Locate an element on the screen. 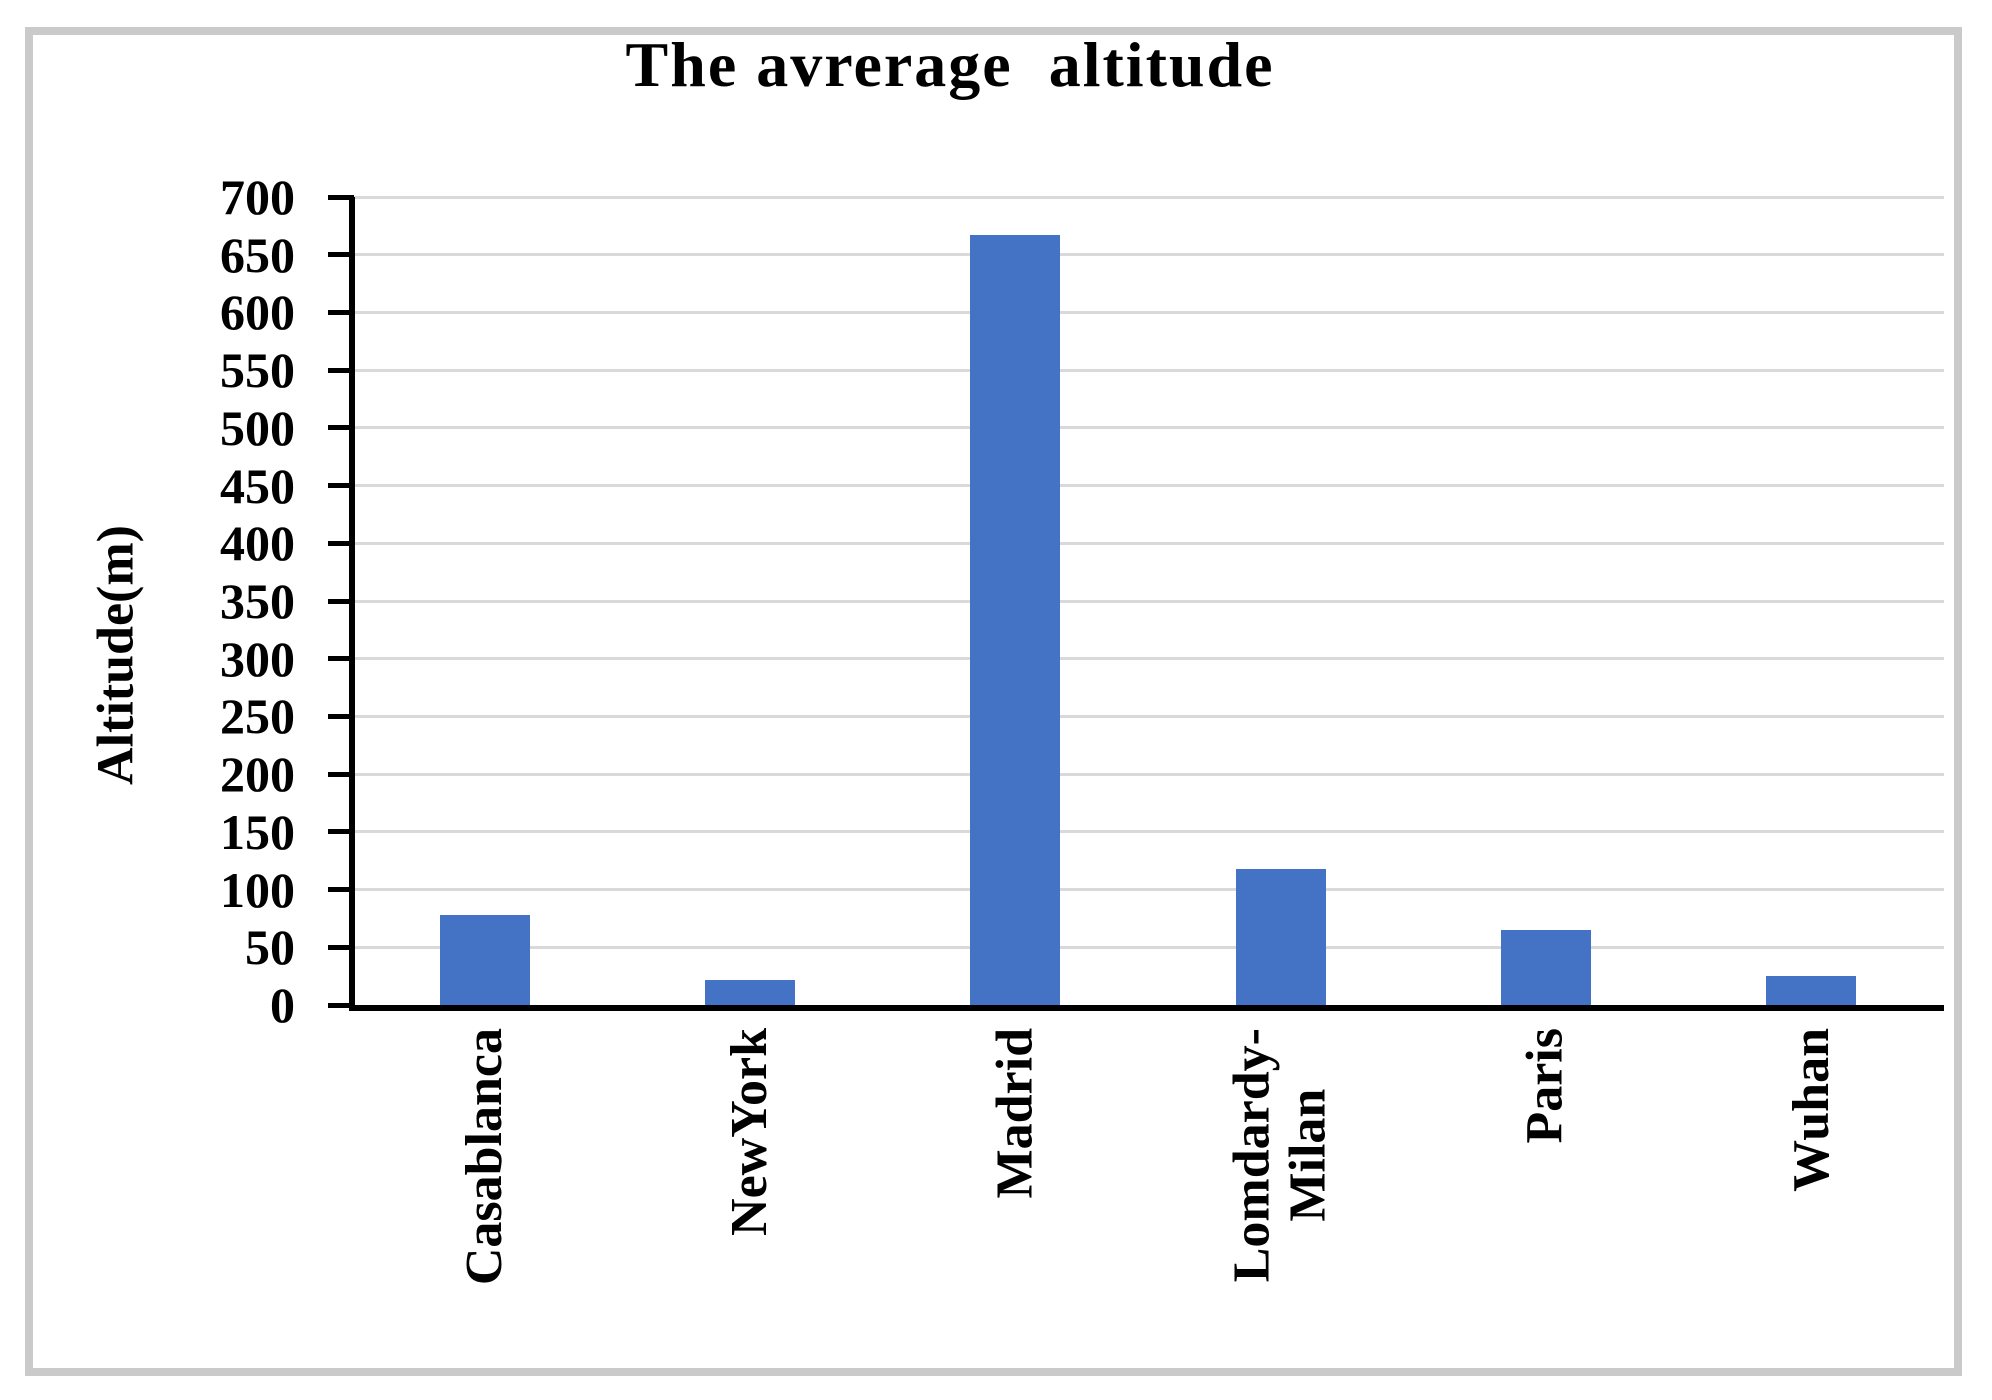  y-tick-label: 450 is located at coordinates (257, 485).